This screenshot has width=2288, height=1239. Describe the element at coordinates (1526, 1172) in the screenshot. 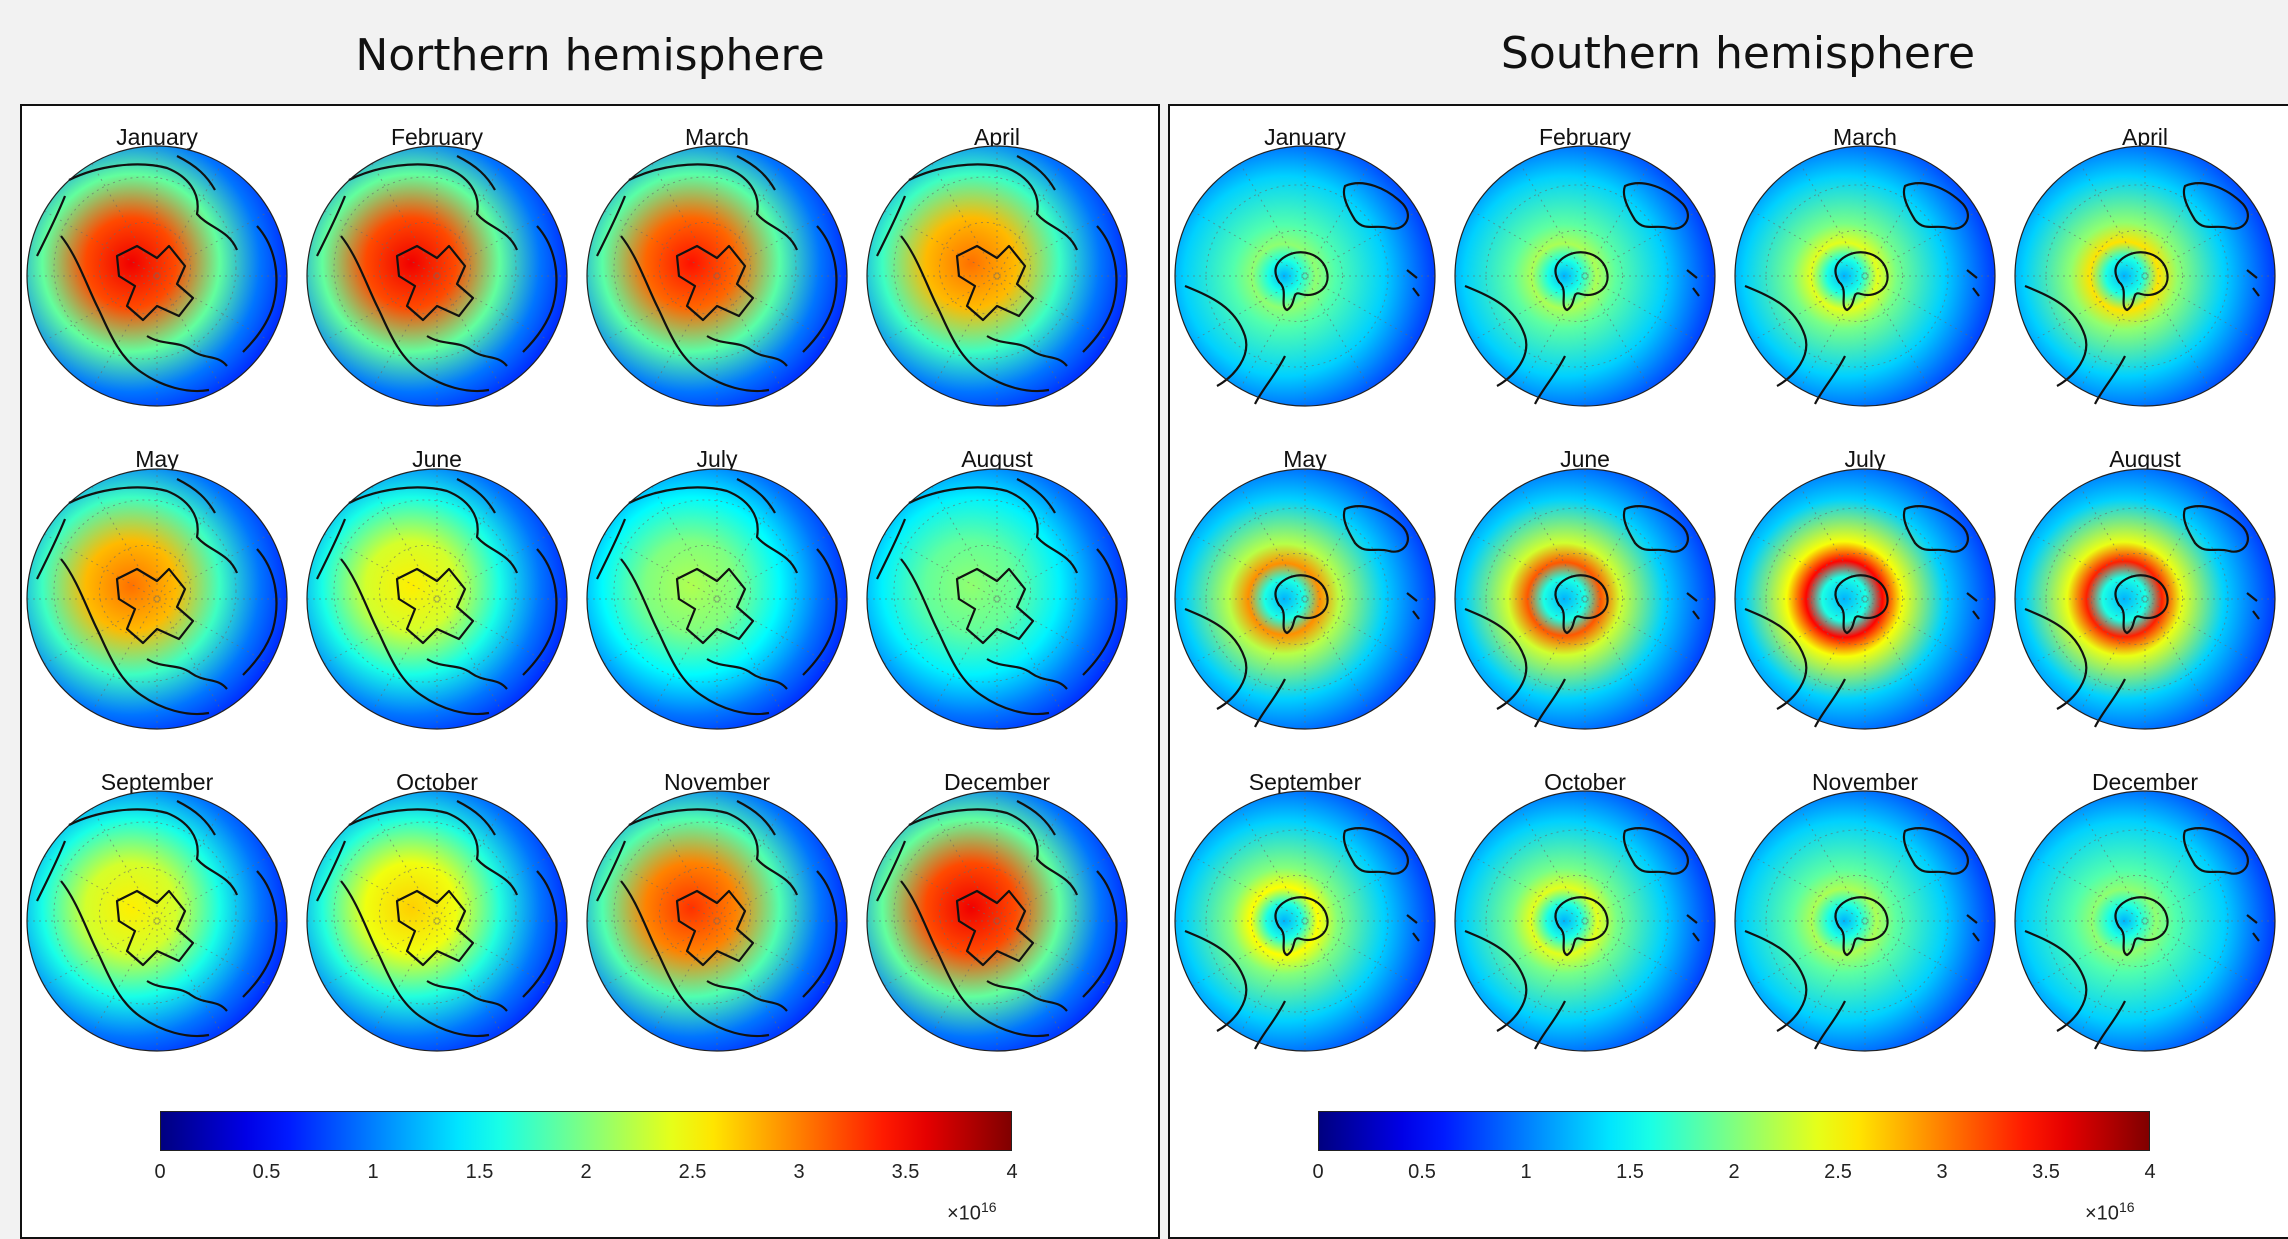

I see `colorbar-tick-label: 1` at that location.